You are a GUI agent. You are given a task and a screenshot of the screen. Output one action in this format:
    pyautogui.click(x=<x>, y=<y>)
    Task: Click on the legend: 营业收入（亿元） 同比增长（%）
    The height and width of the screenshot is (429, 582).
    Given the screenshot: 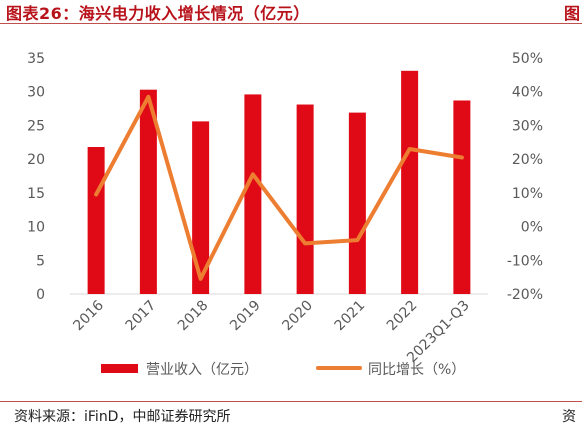 What is the action you would take?
    pyautogui.click(x=283, y=370)
    